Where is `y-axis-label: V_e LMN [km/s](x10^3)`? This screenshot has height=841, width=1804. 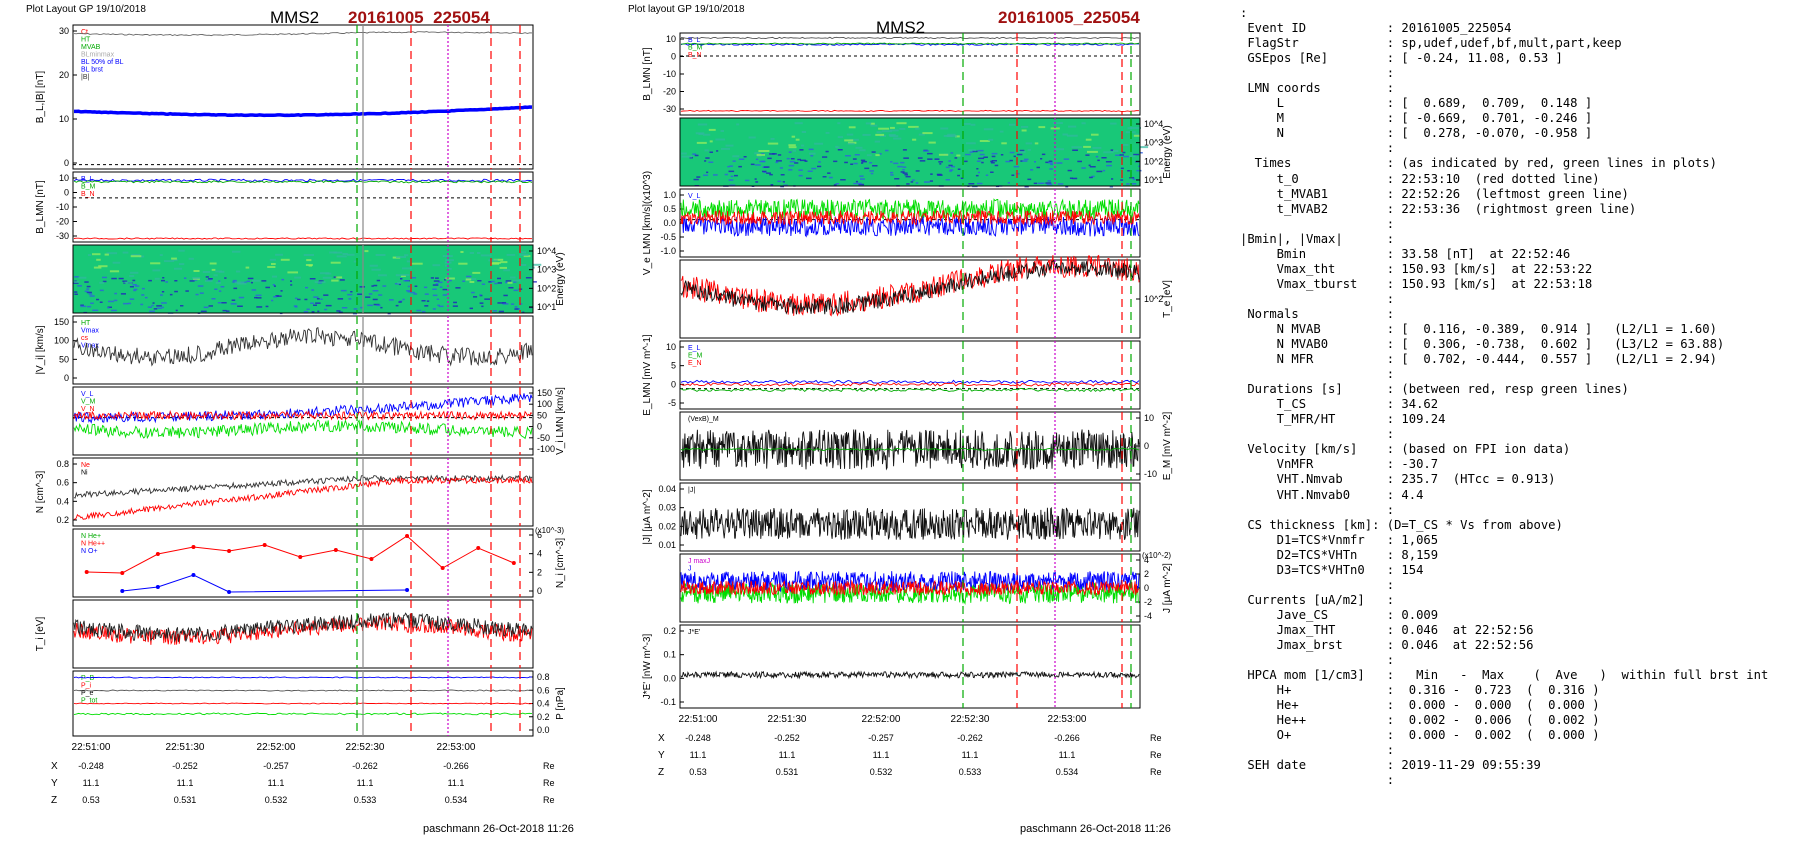
y-axis-label: V_e LMN [km/s](x10^3) is located at coordinates (647, 223).